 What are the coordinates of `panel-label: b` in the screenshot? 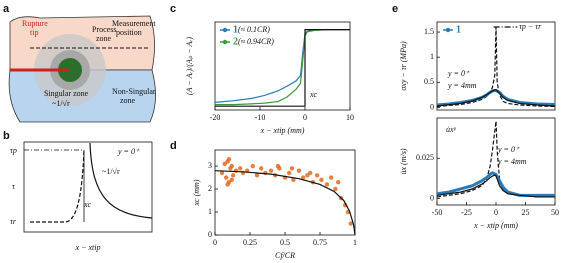 It's located at (6, 136).